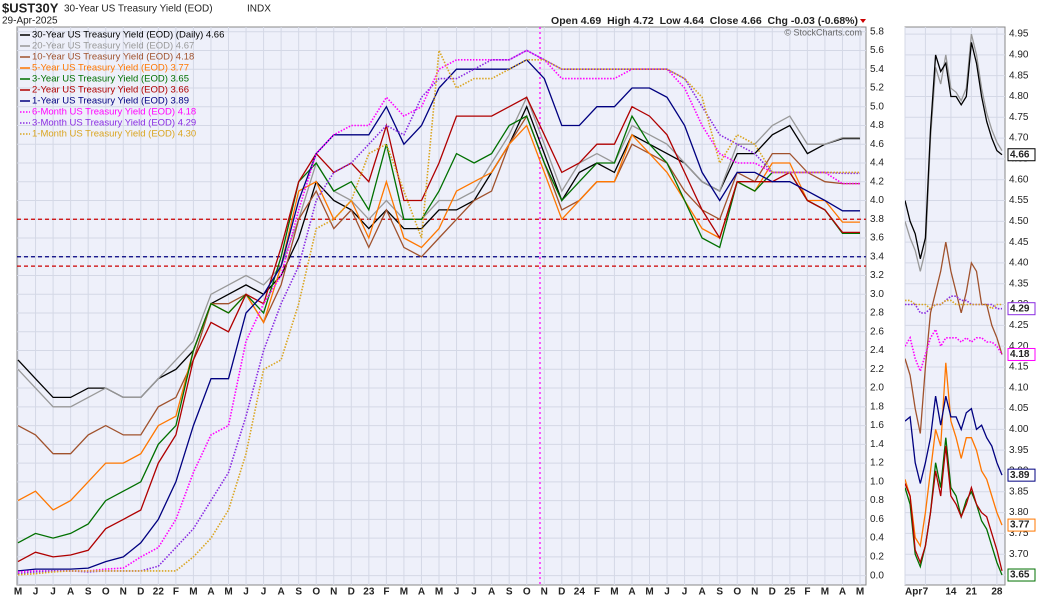  What do you see at coordinates (877, 256) in the screenshot?
I see `y-tick-label: 3.4` at bounding box center [877, 256].